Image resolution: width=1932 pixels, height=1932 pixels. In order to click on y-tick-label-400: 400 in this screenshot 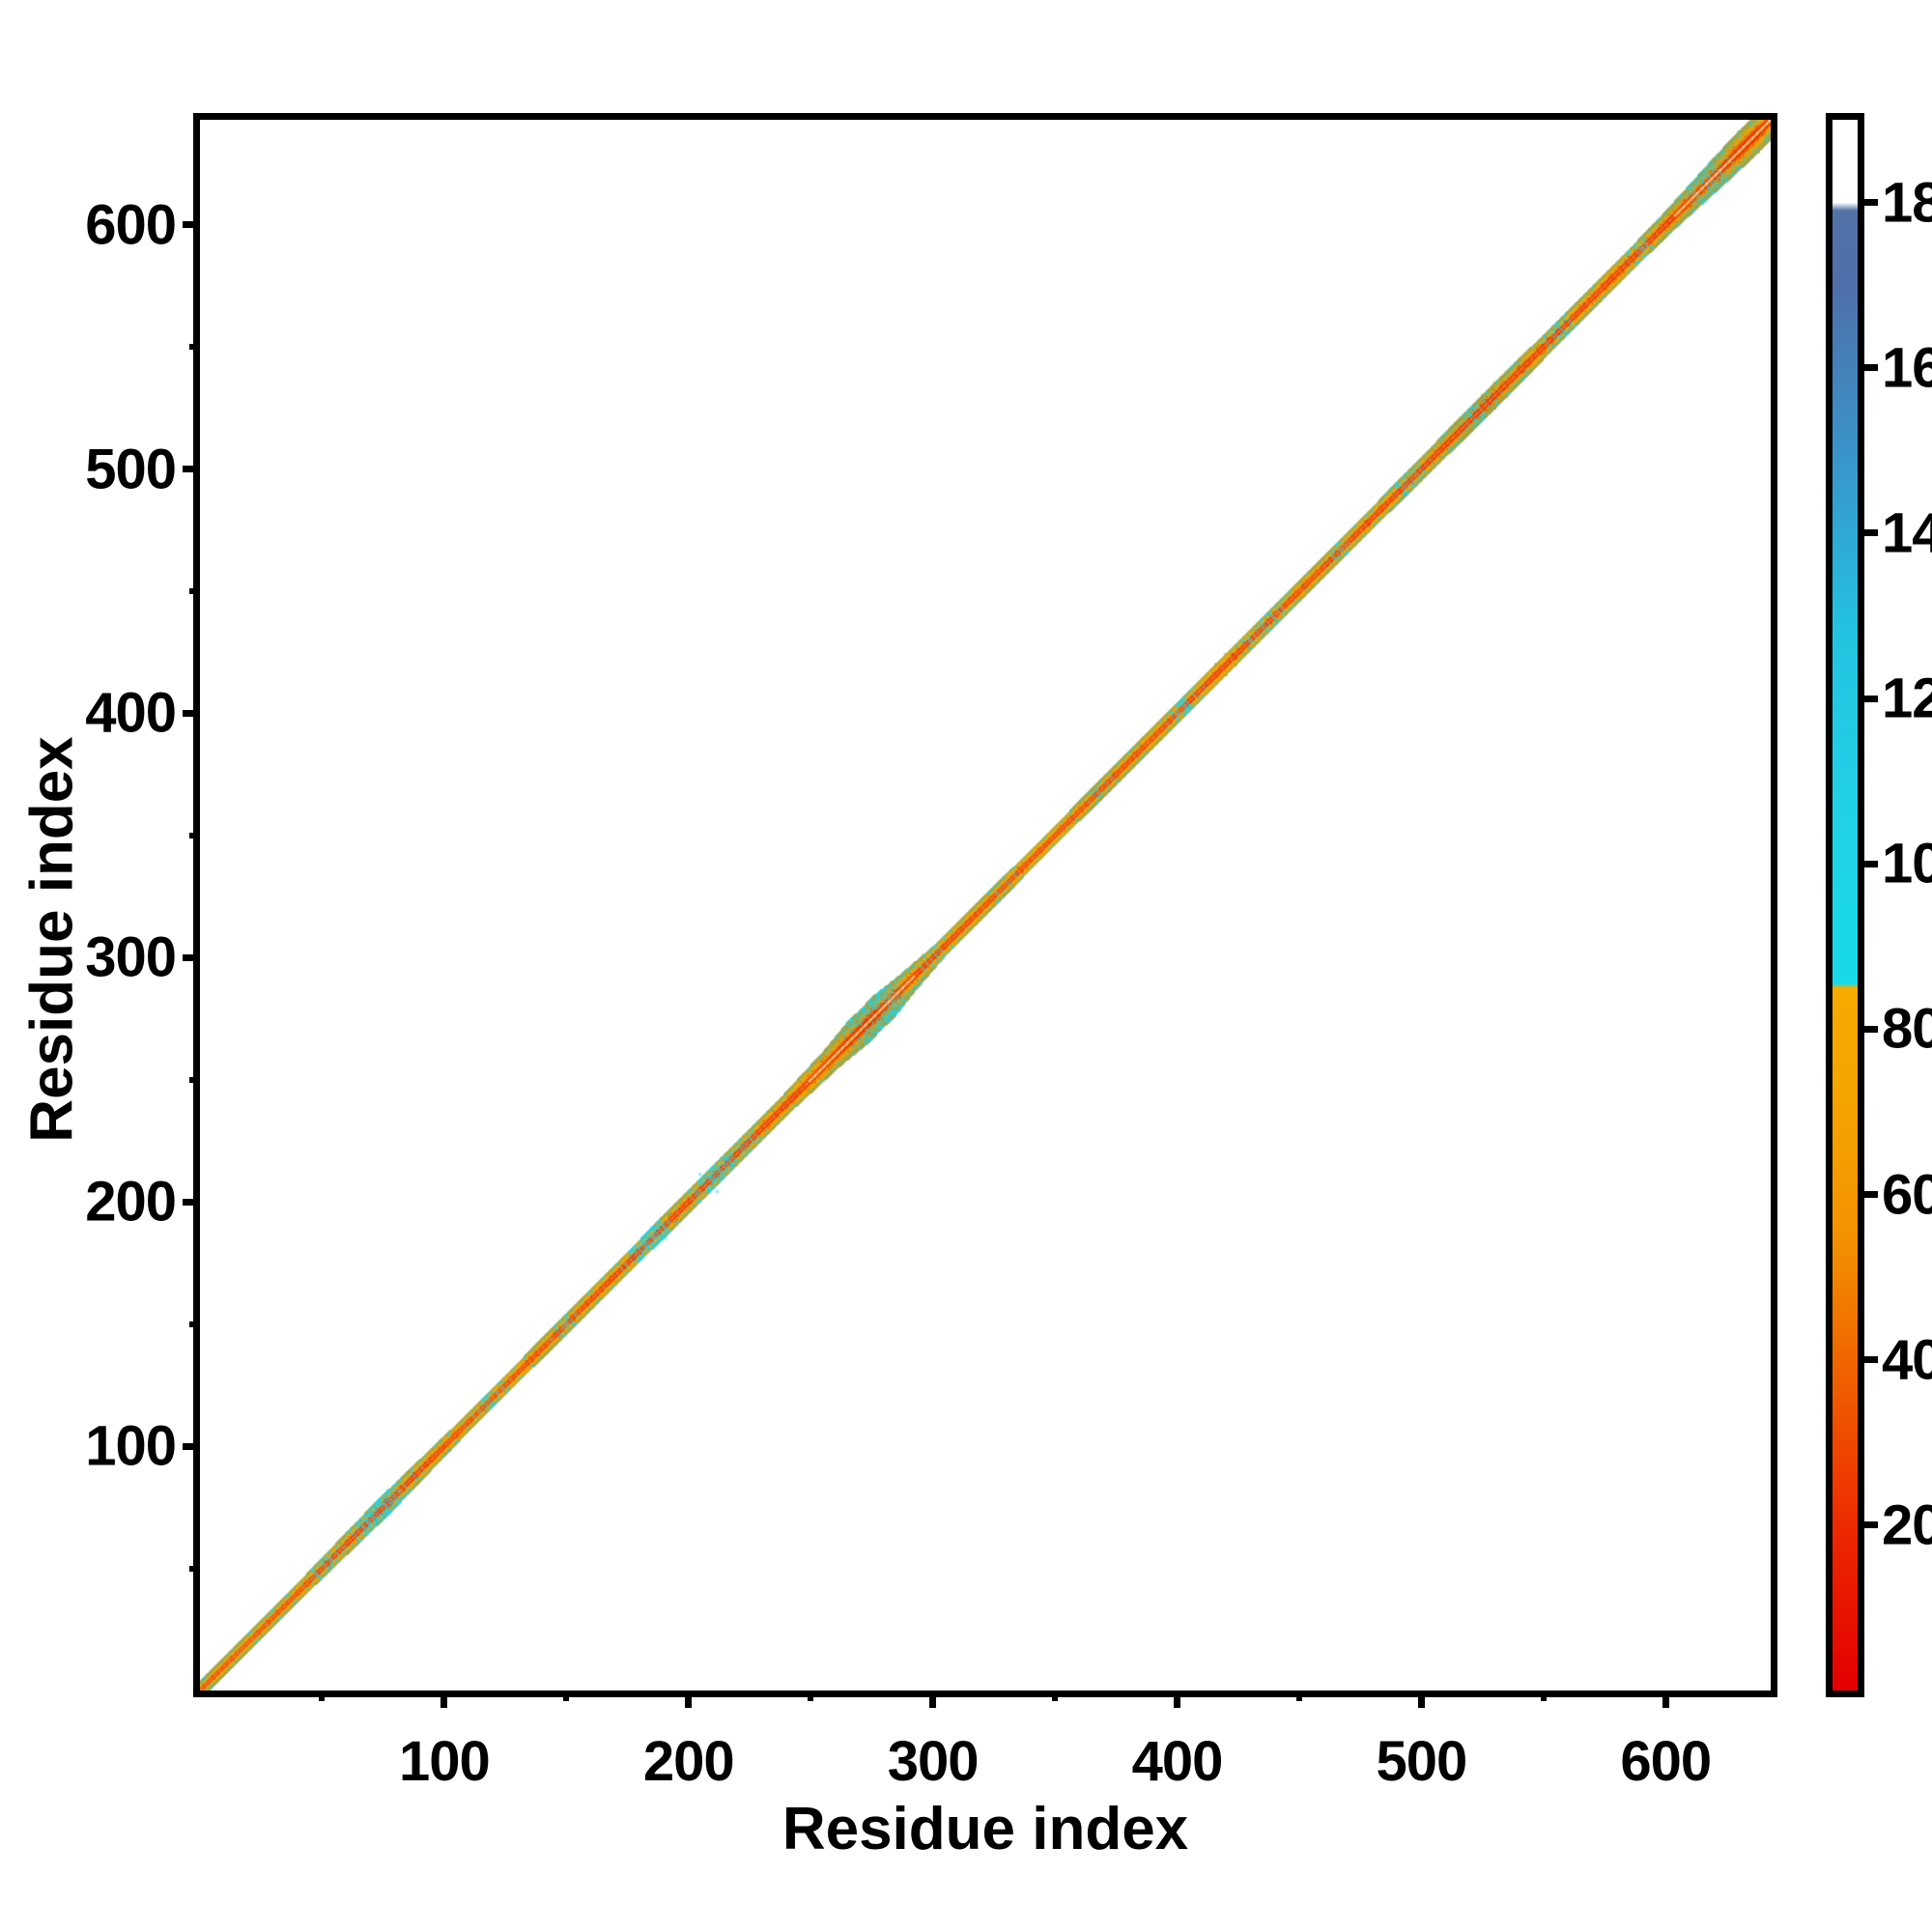, I will do `click(131, 713)`.